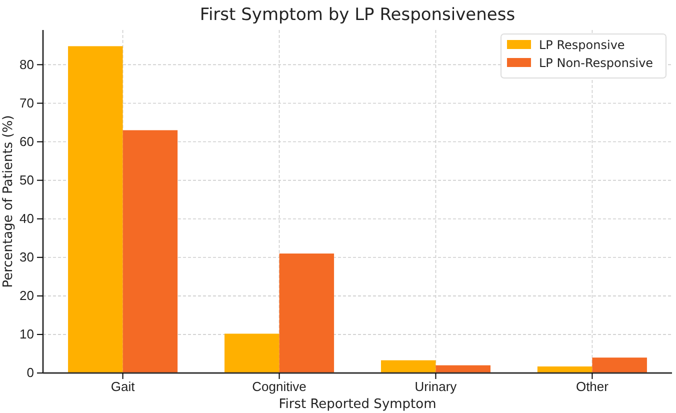  I want to click on y-axis-title: Percentage of Patients (%), so click(8, 201).